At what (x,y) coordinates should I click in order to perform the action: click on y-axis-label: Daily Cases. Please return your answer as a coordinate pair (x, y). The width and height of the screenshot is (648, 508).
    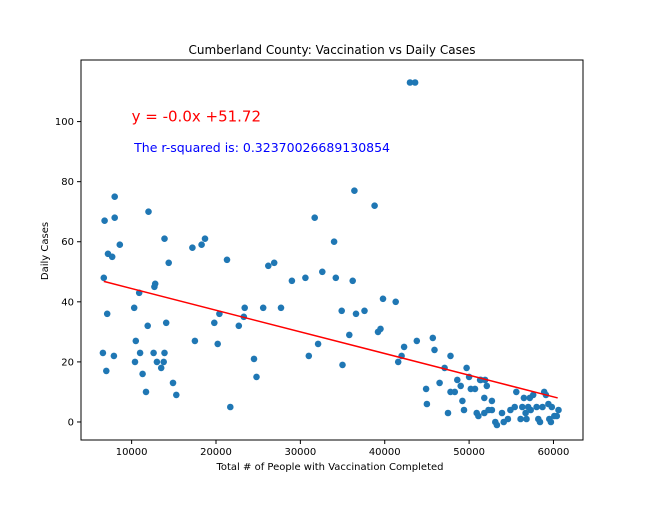
    Looking at the image, I should click on (45, 251).